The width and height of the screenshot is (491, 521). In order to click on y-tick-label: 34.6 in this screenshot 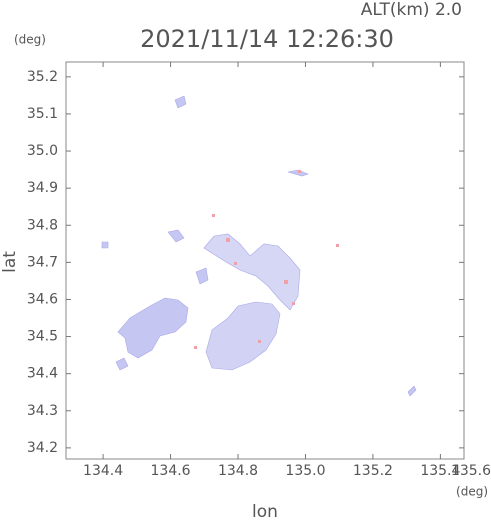, I will do `click(42, 299)`.